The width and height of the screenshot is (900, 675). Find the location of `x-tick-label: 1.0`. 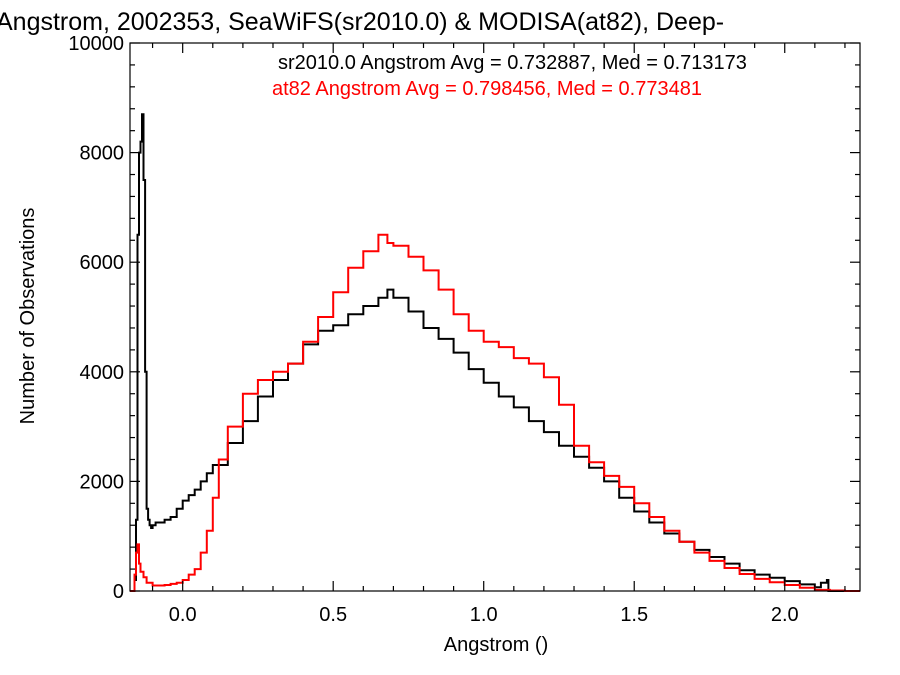

x-tick-label: 1.0 is located at coordinates (484, 615).